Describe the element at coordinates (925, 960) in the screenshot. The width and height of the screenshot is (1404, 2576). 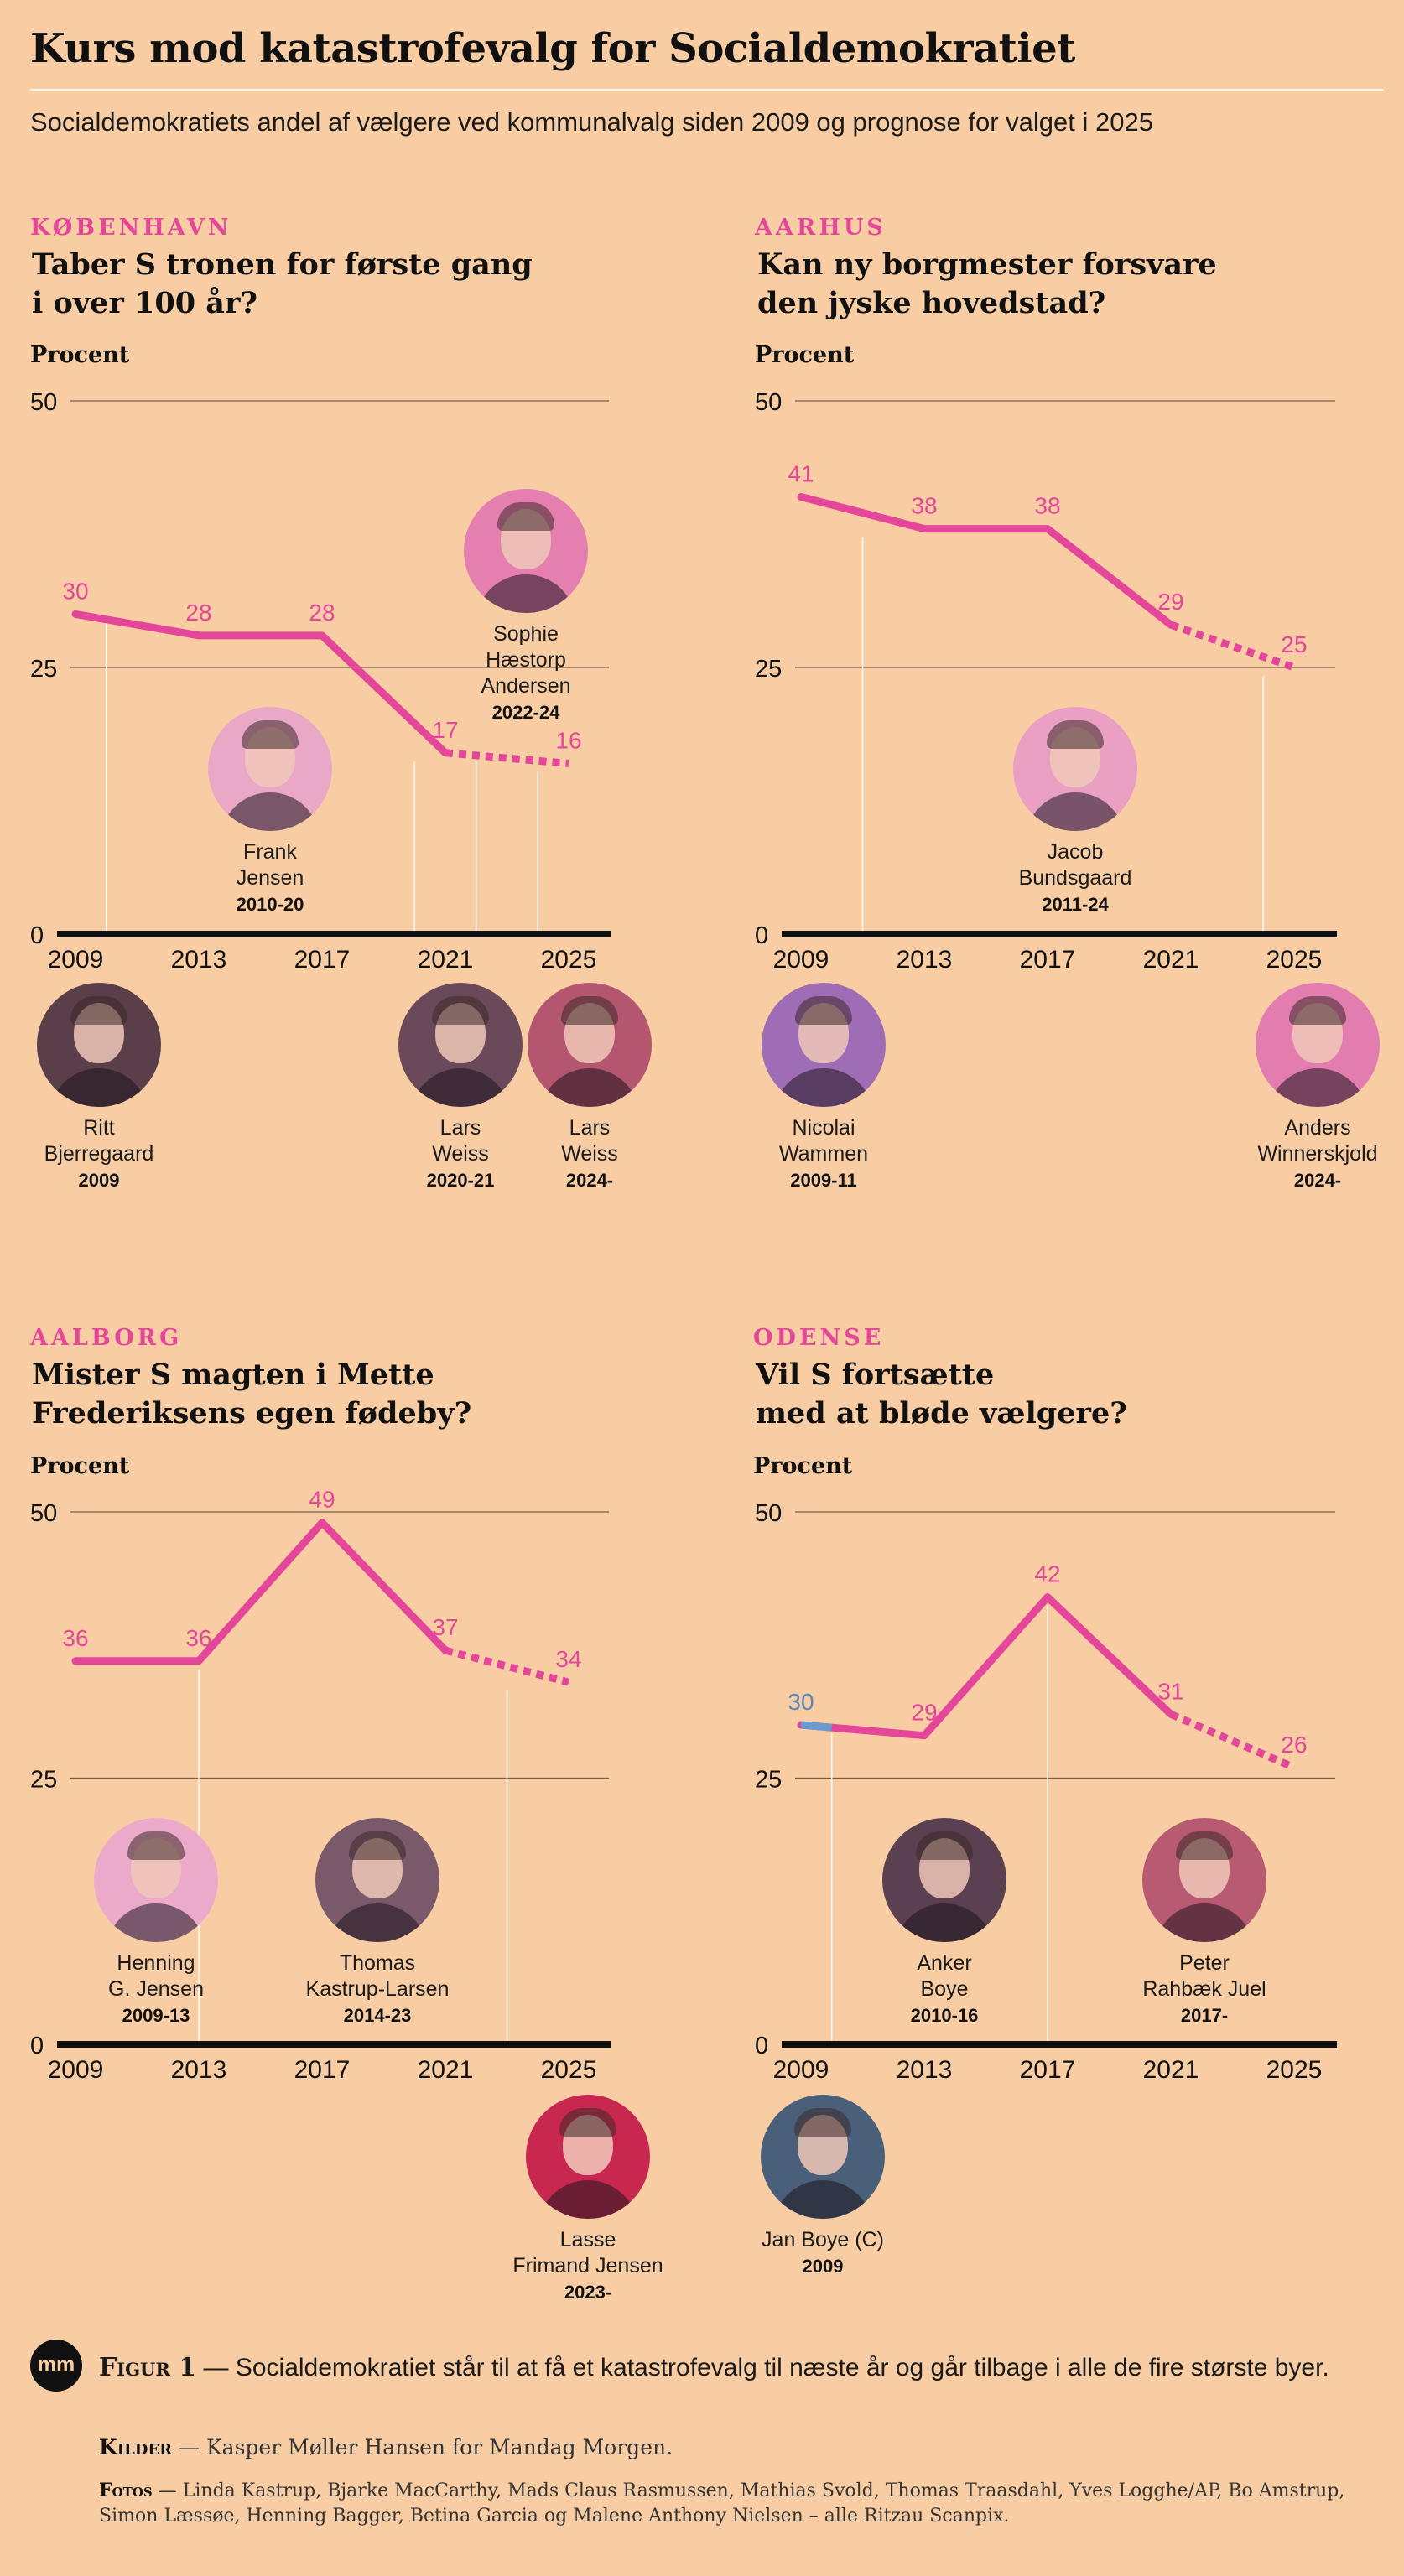
I see `aarhus-xtick-label: 2013` at that location.